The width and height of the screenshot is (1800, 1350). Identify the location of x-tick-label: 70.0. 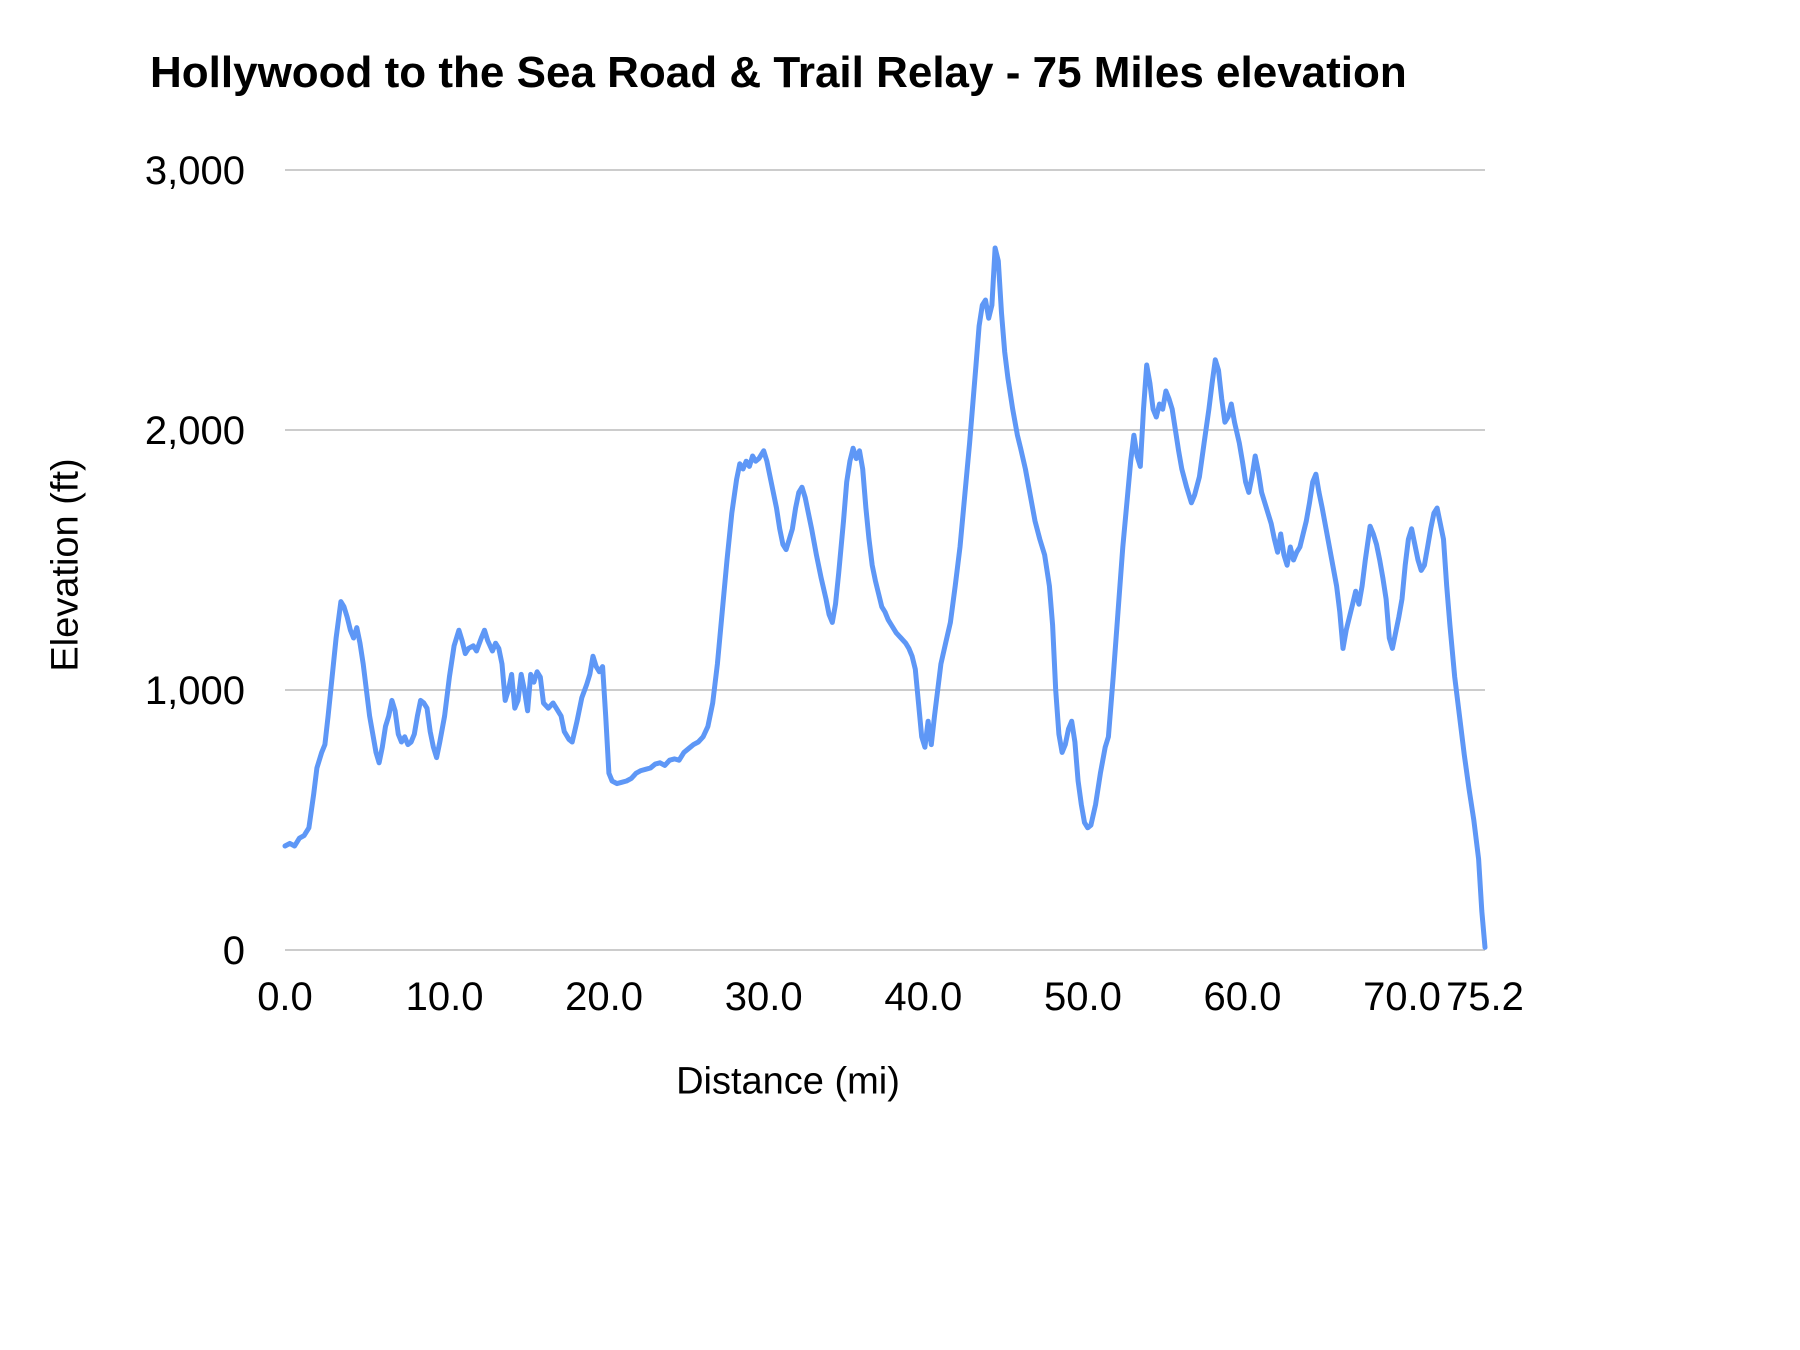
(1402, 997).